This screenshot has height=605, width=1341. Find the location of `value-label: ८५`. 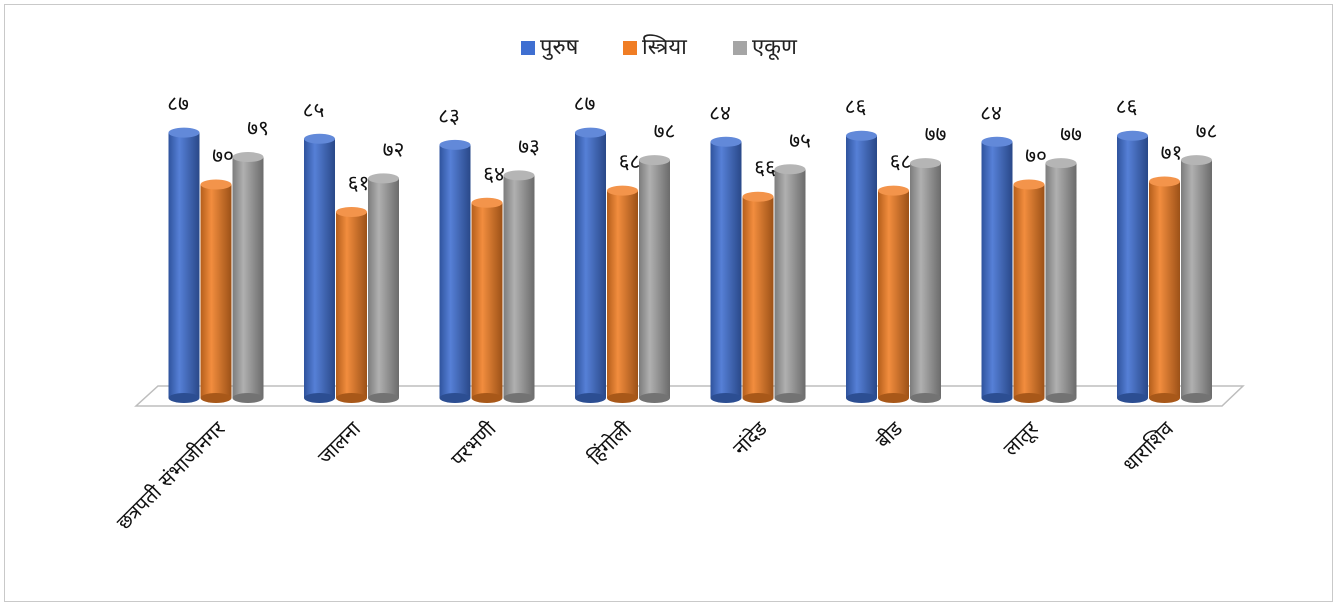

value-label: ८५ is located at coordinates (314, 110).